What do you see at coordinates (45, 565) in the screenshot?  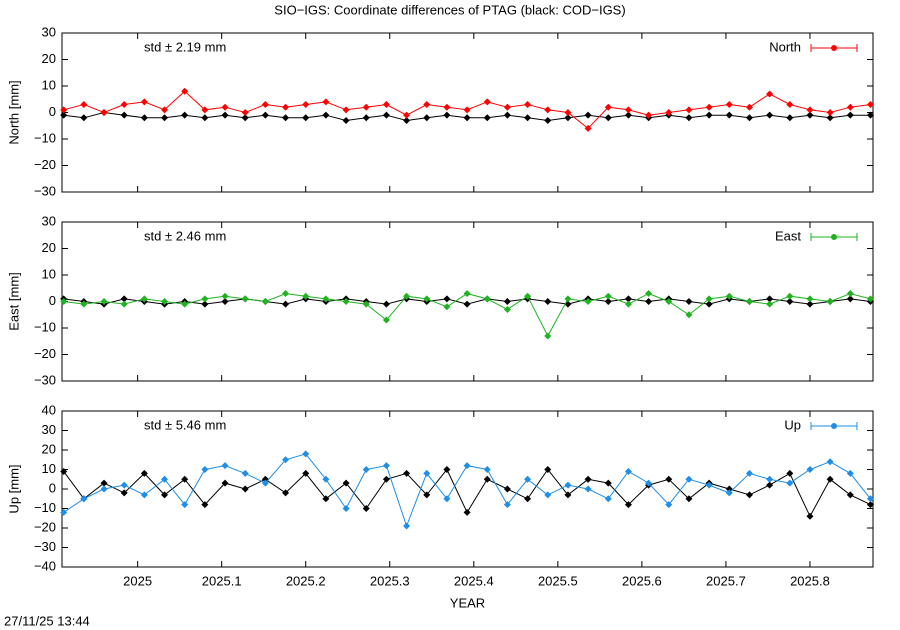 I see `y-tick-label: −40` at bounding box center [45, 565].